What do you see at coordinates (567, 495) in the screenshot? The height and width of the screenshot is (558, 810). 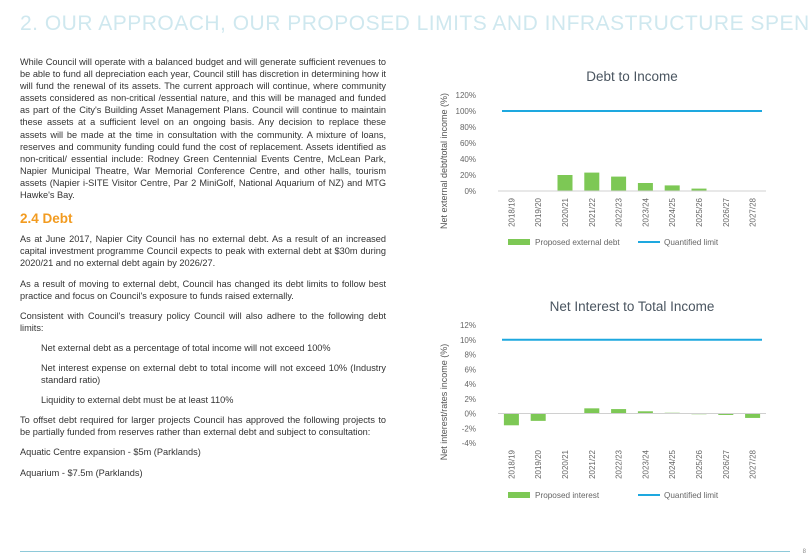 I see `legend-label-bar: Proposed interest` at bounding box center [567, 495].